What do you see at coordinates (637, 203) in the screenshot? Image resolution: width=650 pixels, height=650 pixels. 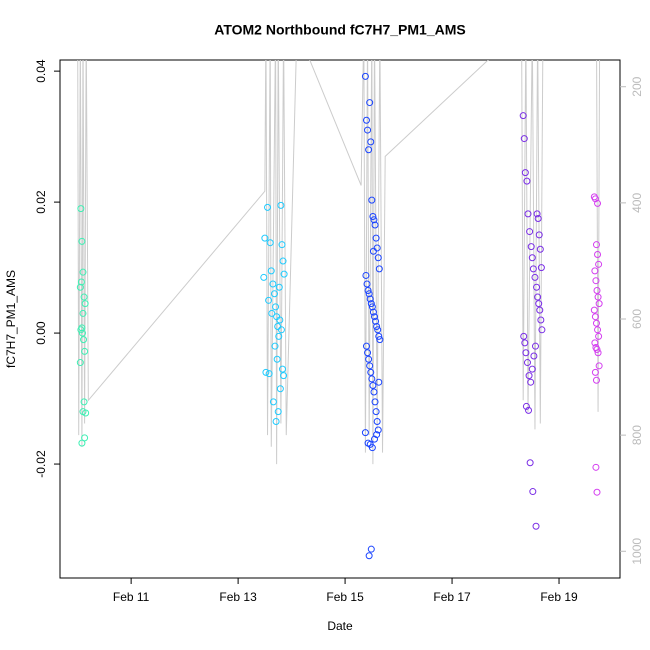 I see `y2-tick-label: 400` at bounding box center [637, 203].